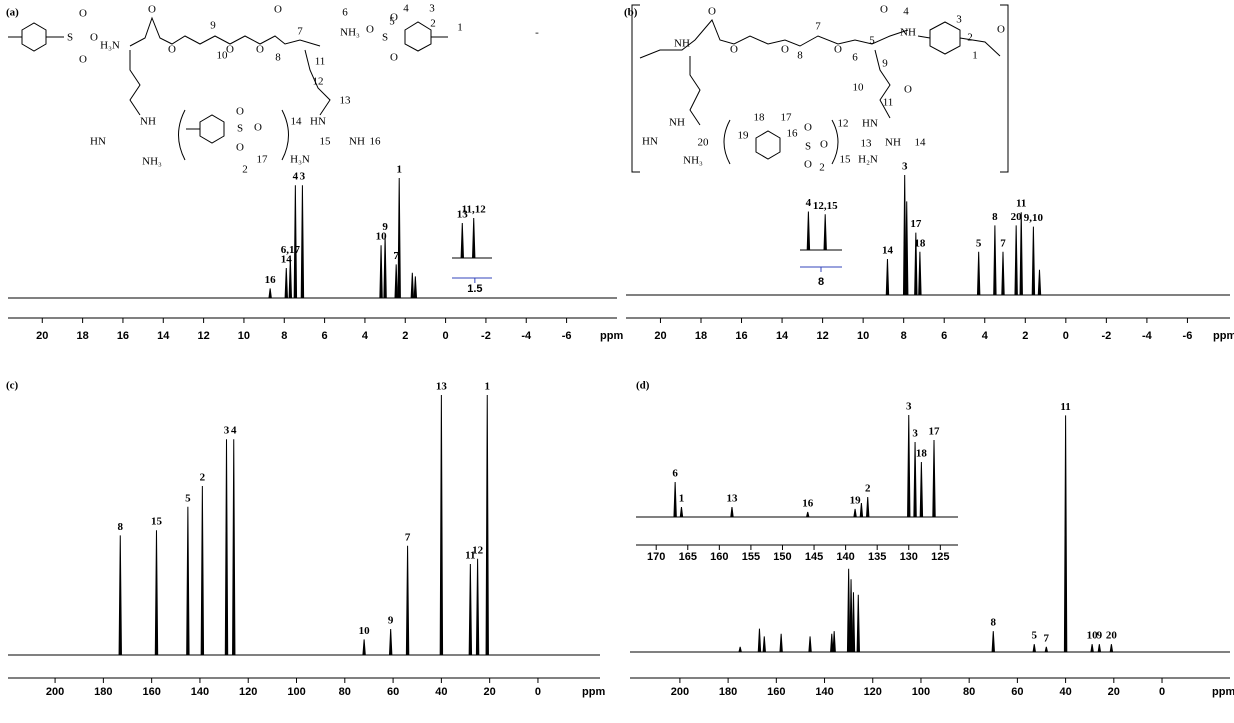 The width and height of the screenshot is (1234, 723). I want to click on x-tick-label: 180, so click(103, 692).